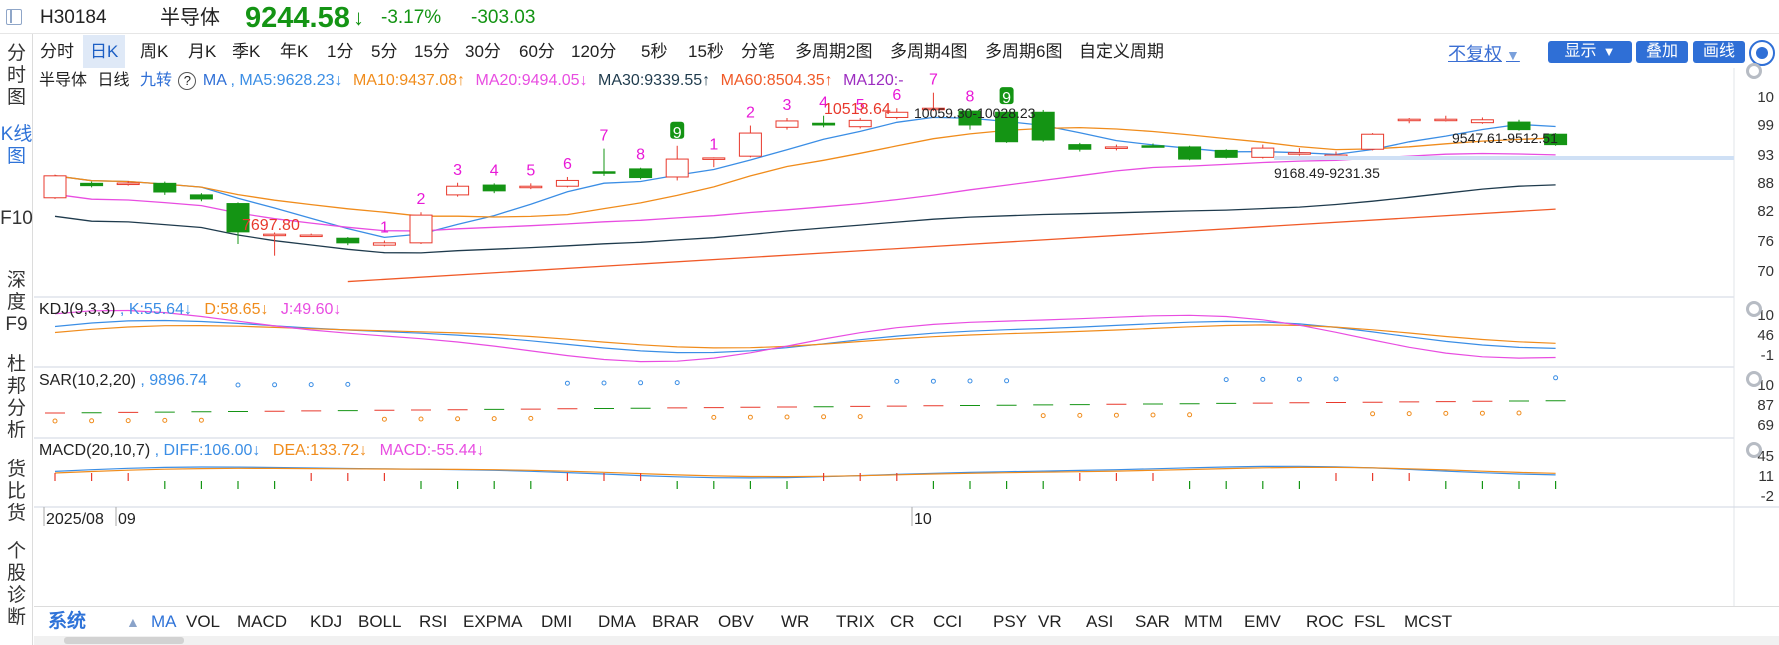  I want to click on nine-turn-number: 6, so click(896, 95).